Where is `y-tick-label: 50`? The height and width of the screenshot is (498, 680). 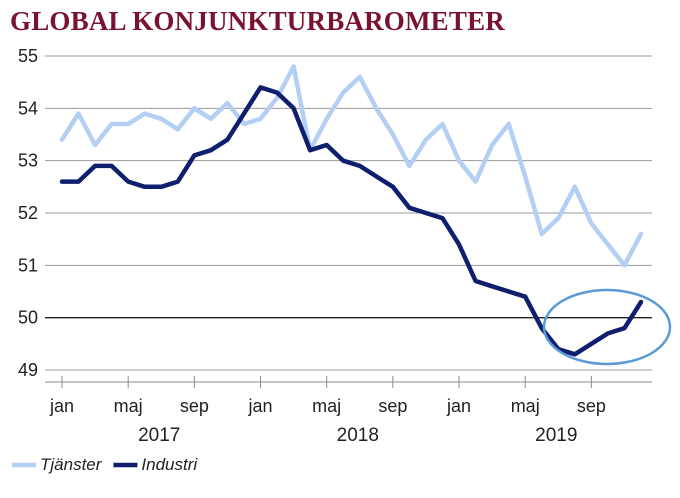 y-tick-label: 50 is located at coordinates (28, 318).